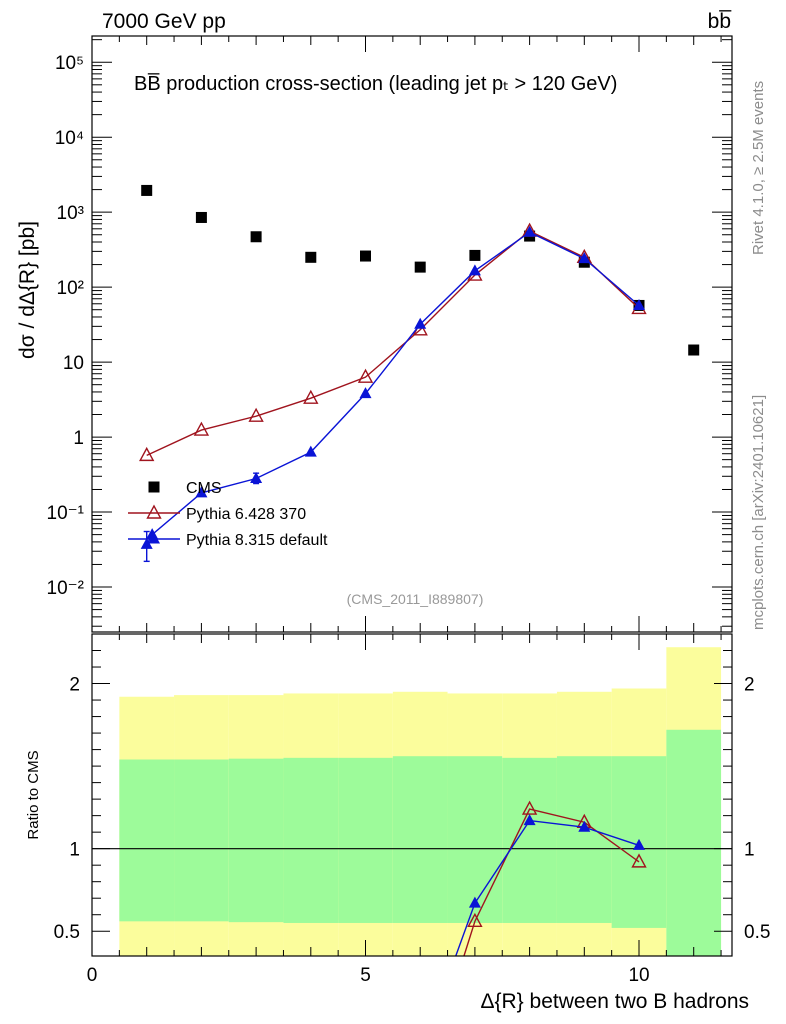 The image size is (786, 1024). I want to click on x-tick-label: 10, so click(638, 975).